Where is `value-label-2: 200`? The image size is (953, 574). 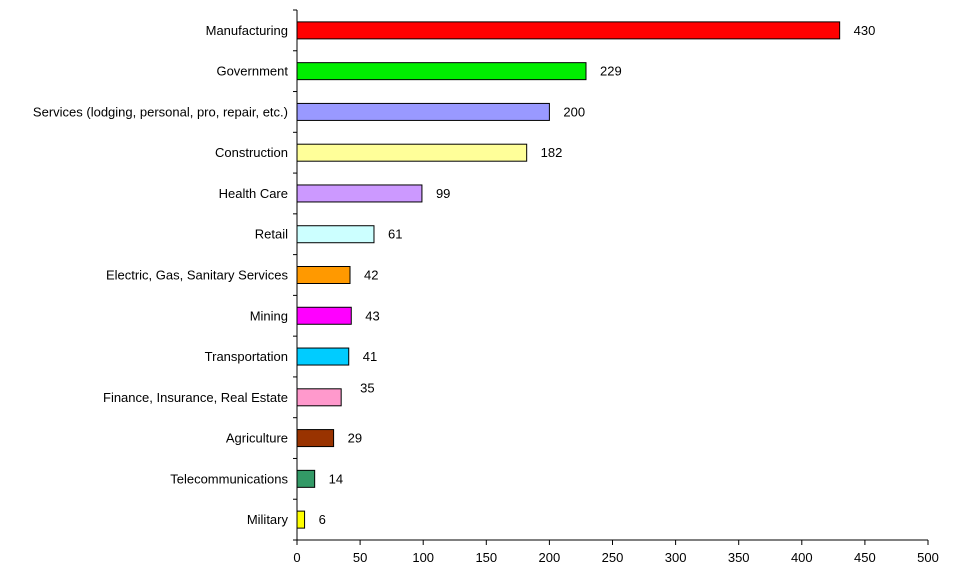 value-label-2: 200 is located at coordinates (574, 111).